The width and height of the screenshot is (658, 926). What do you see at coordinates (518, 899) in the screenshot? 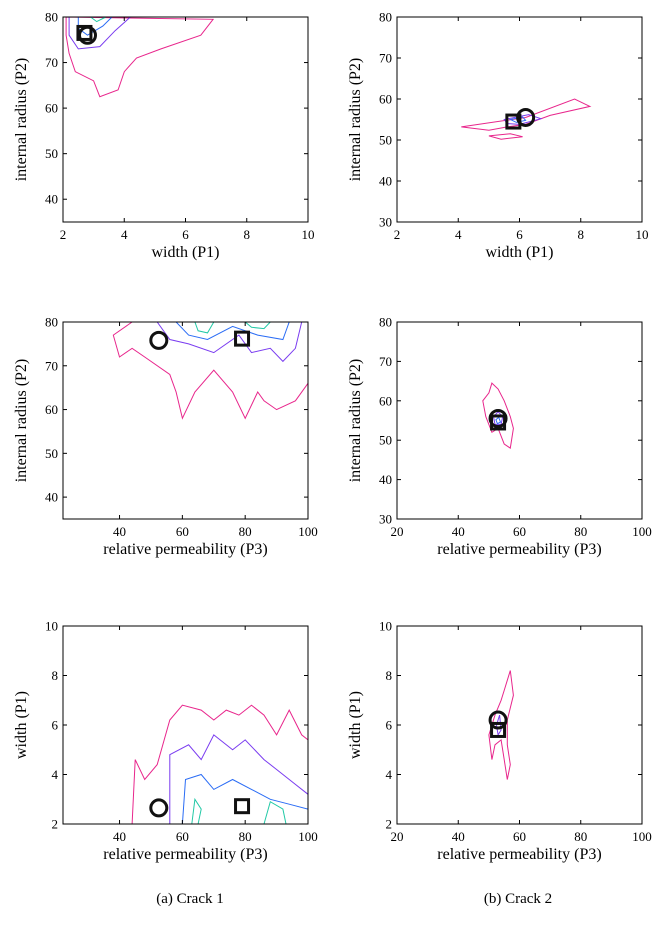
I see `caption-crack-2: (b) Crack 2` at bounding box center [518, 899].